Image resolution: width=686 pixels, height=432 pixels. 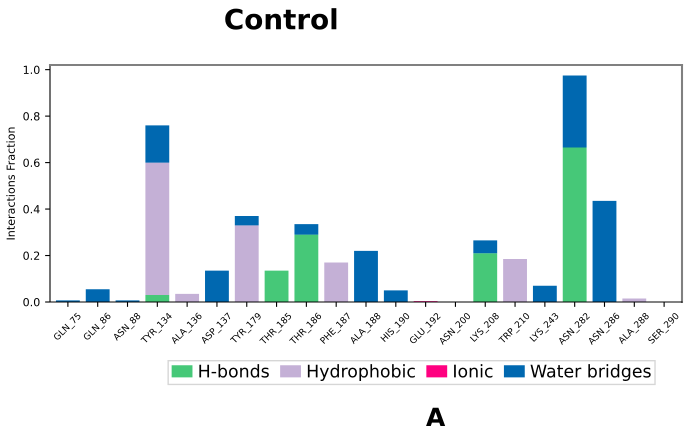 I want to click on text: A, so click(x=436, y=417).